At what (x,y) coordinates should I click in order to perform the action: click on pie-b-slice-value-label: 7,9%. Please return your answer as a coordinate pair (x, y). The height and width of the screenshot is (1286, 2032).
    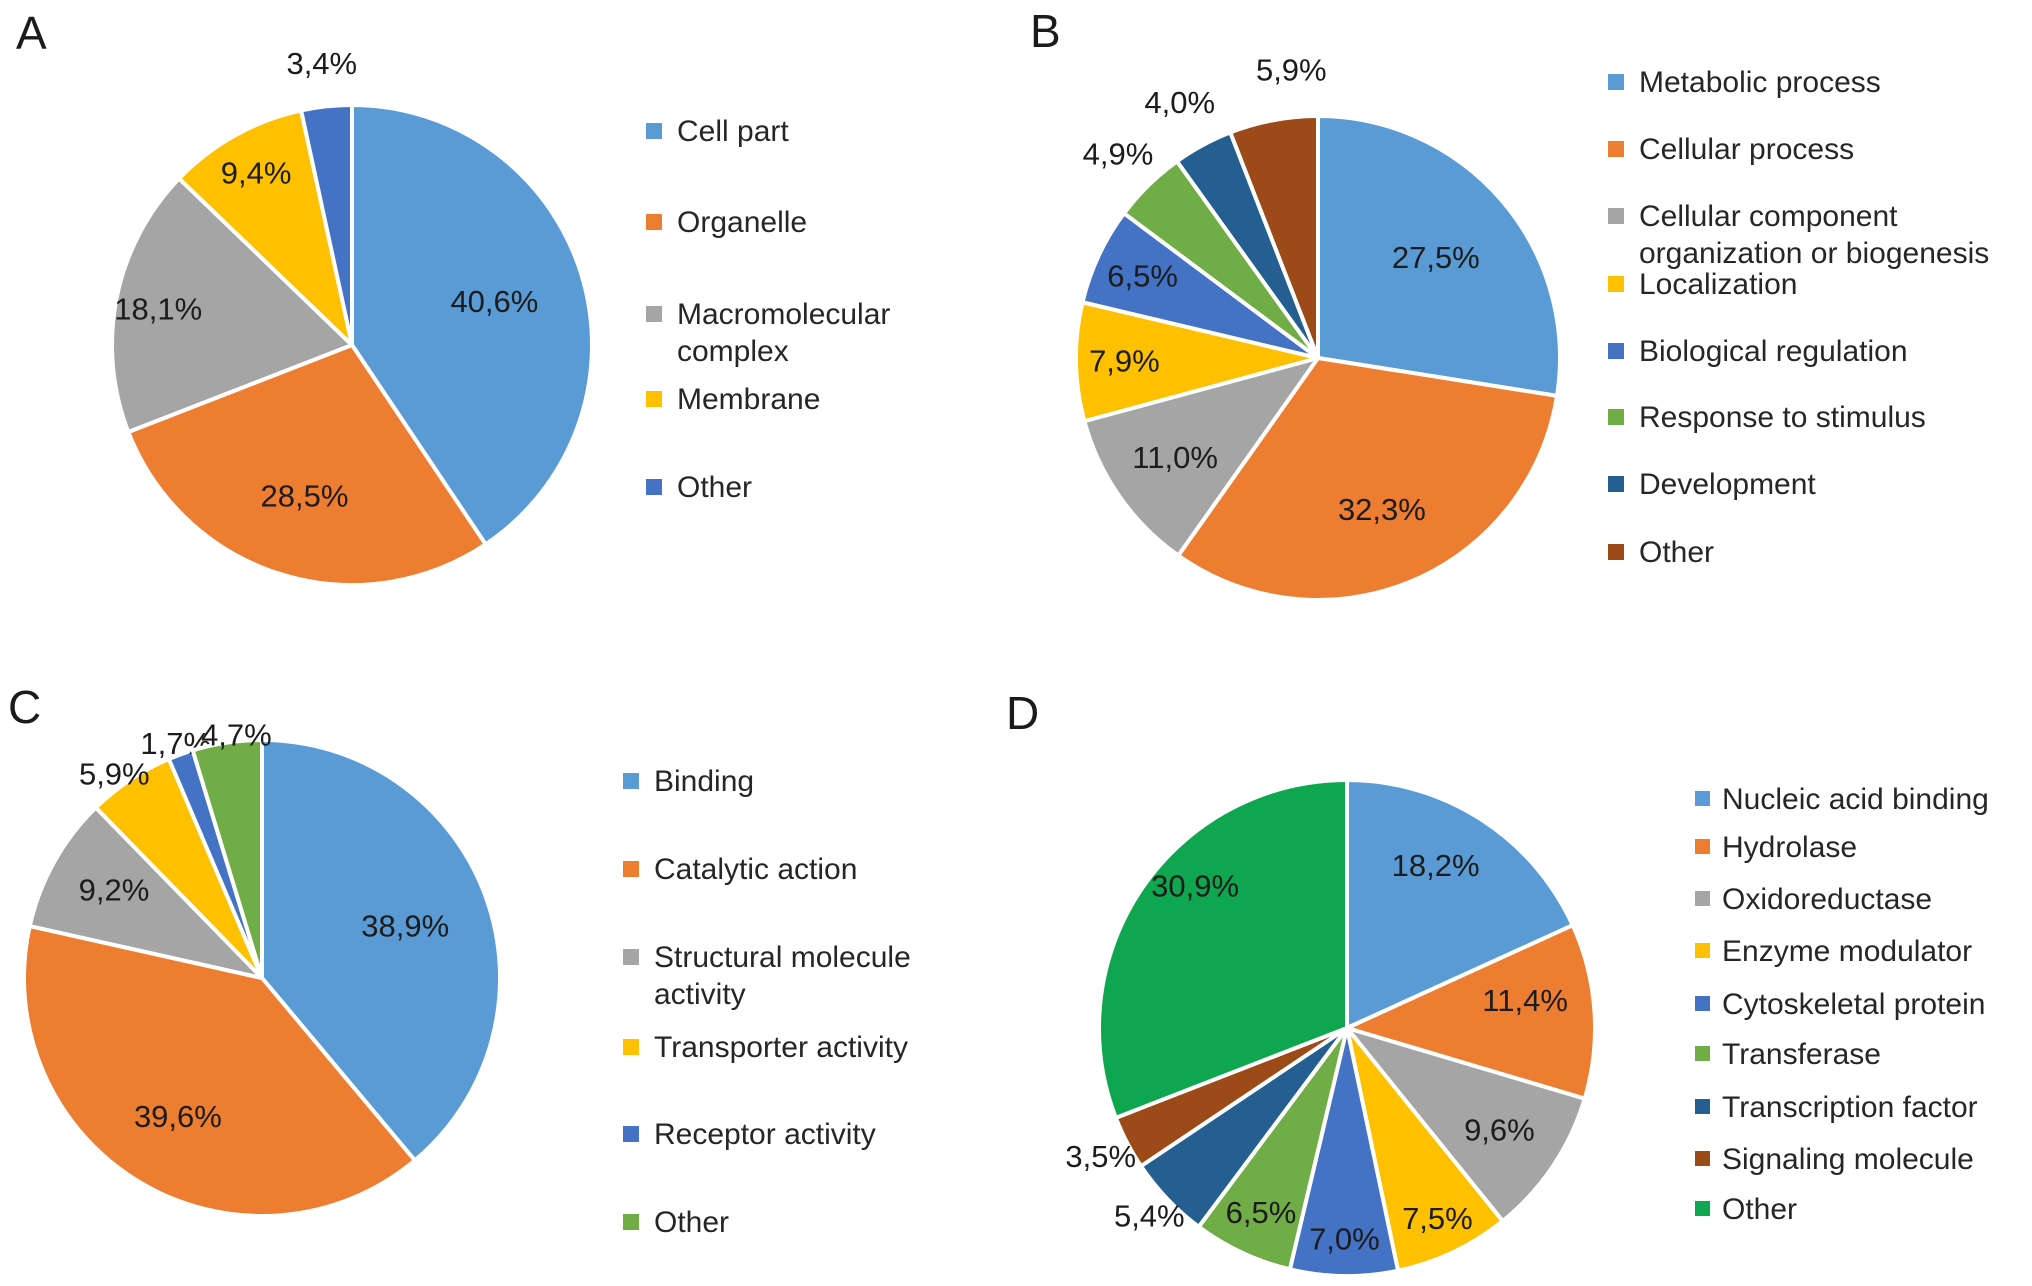
    Looking at the image, I should click on (1124, 361).